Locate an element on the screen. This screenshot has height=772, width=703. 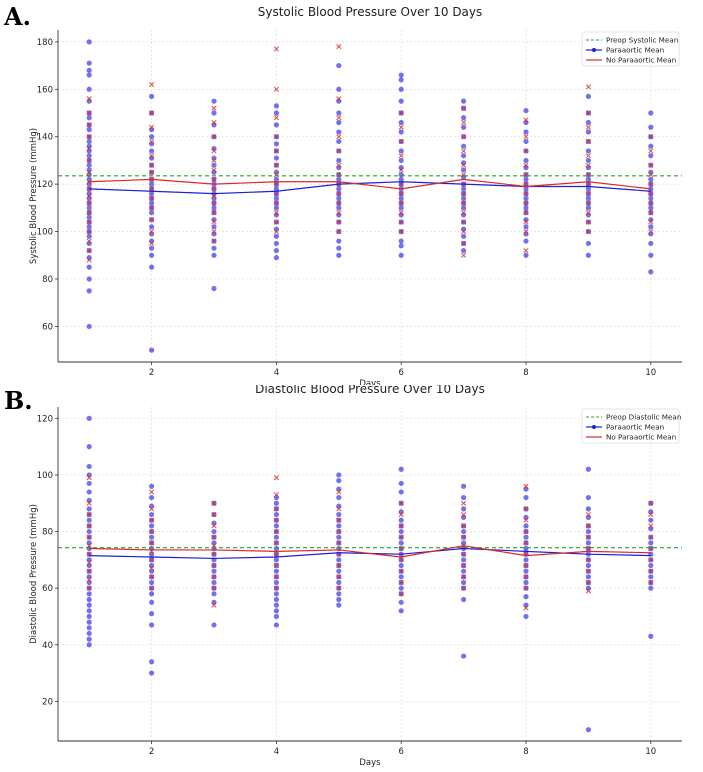
chart-0-paraaortic-mean-line is located at coordinates (370, 188).